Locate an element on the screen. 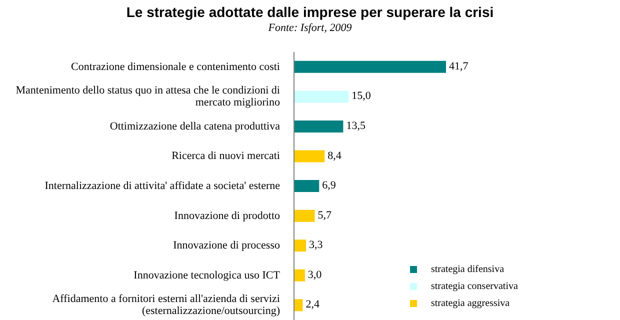  chart-subtitle: Fonte: Isfort, 2009 is located at coordinates (310, 28).